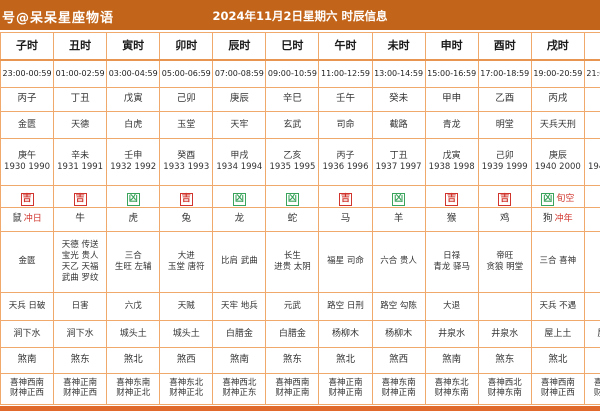  Describe the element at coordinates (27, 100) in the screenshot. I see `row-ganzhi-cell: 丙子` at that location.